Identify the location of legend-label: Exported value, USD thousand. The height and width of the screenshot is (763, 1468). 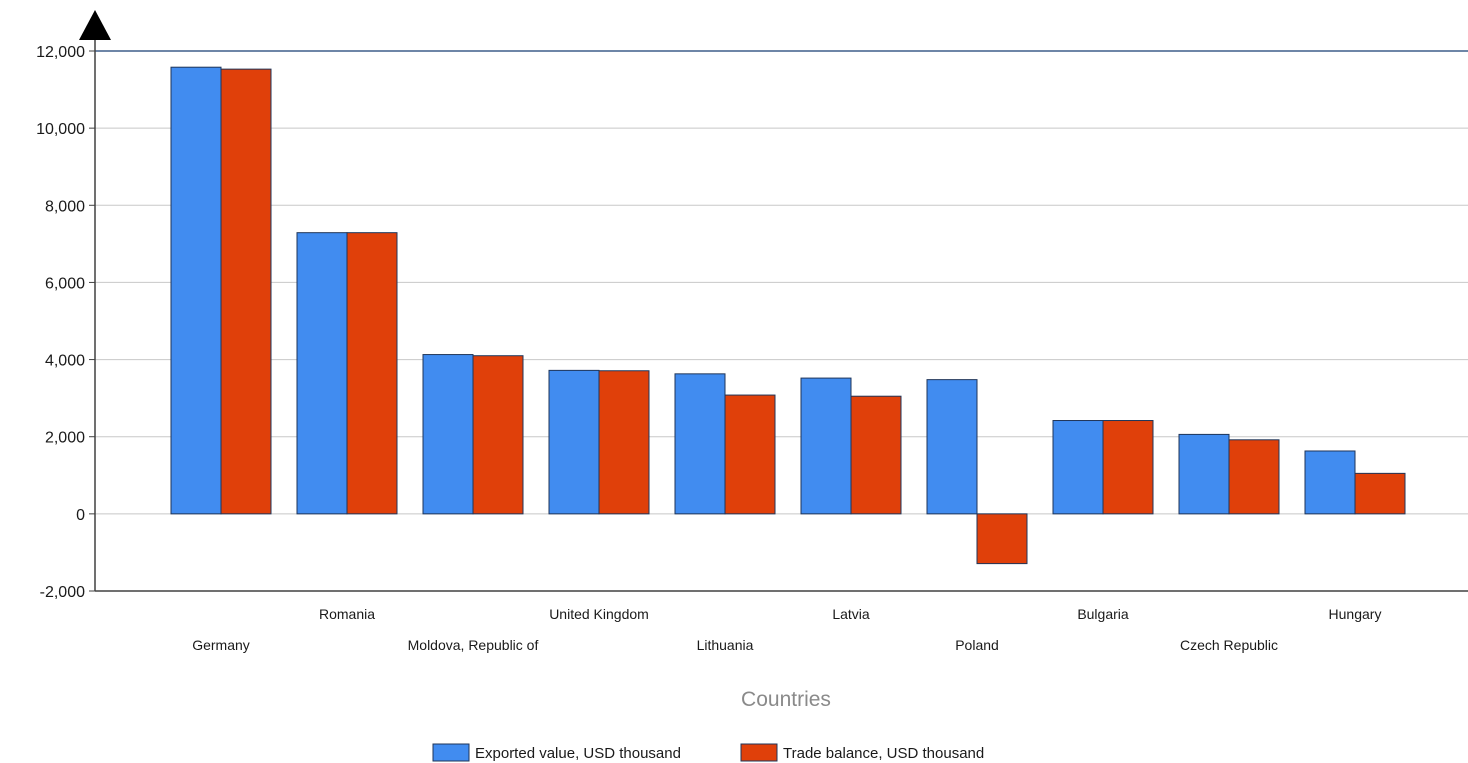
(578, 753).